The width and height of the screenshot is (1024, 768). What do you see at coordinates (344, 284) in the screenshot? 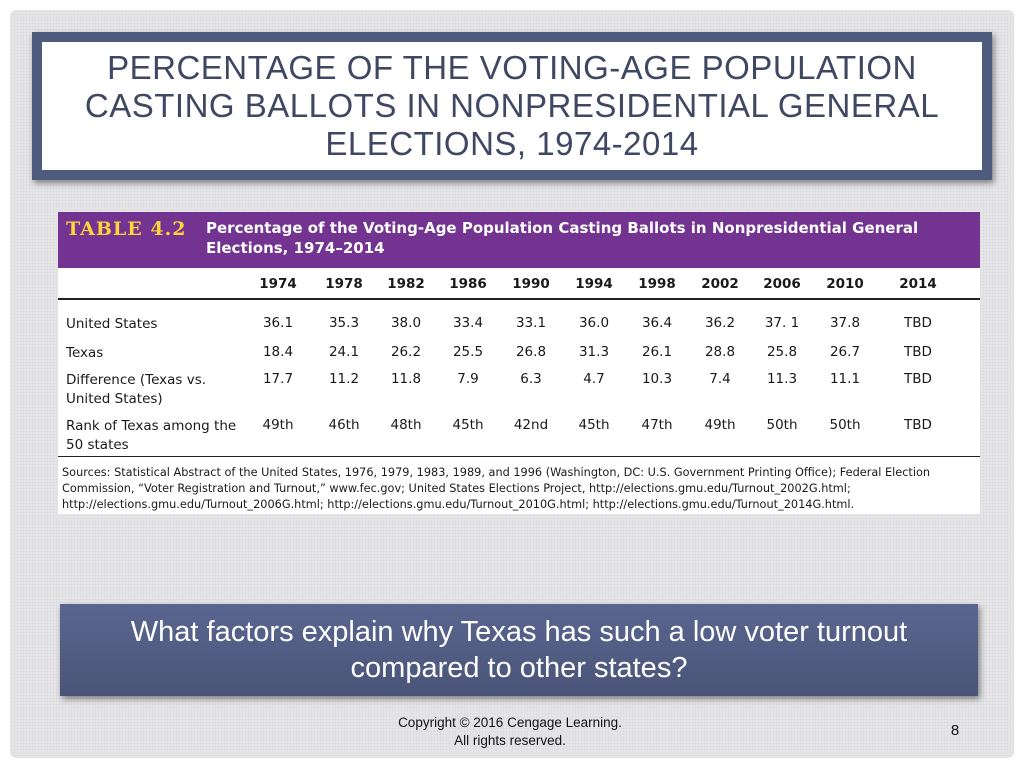
I see `year-header-1: 1978` at bounding box center [344, 284].